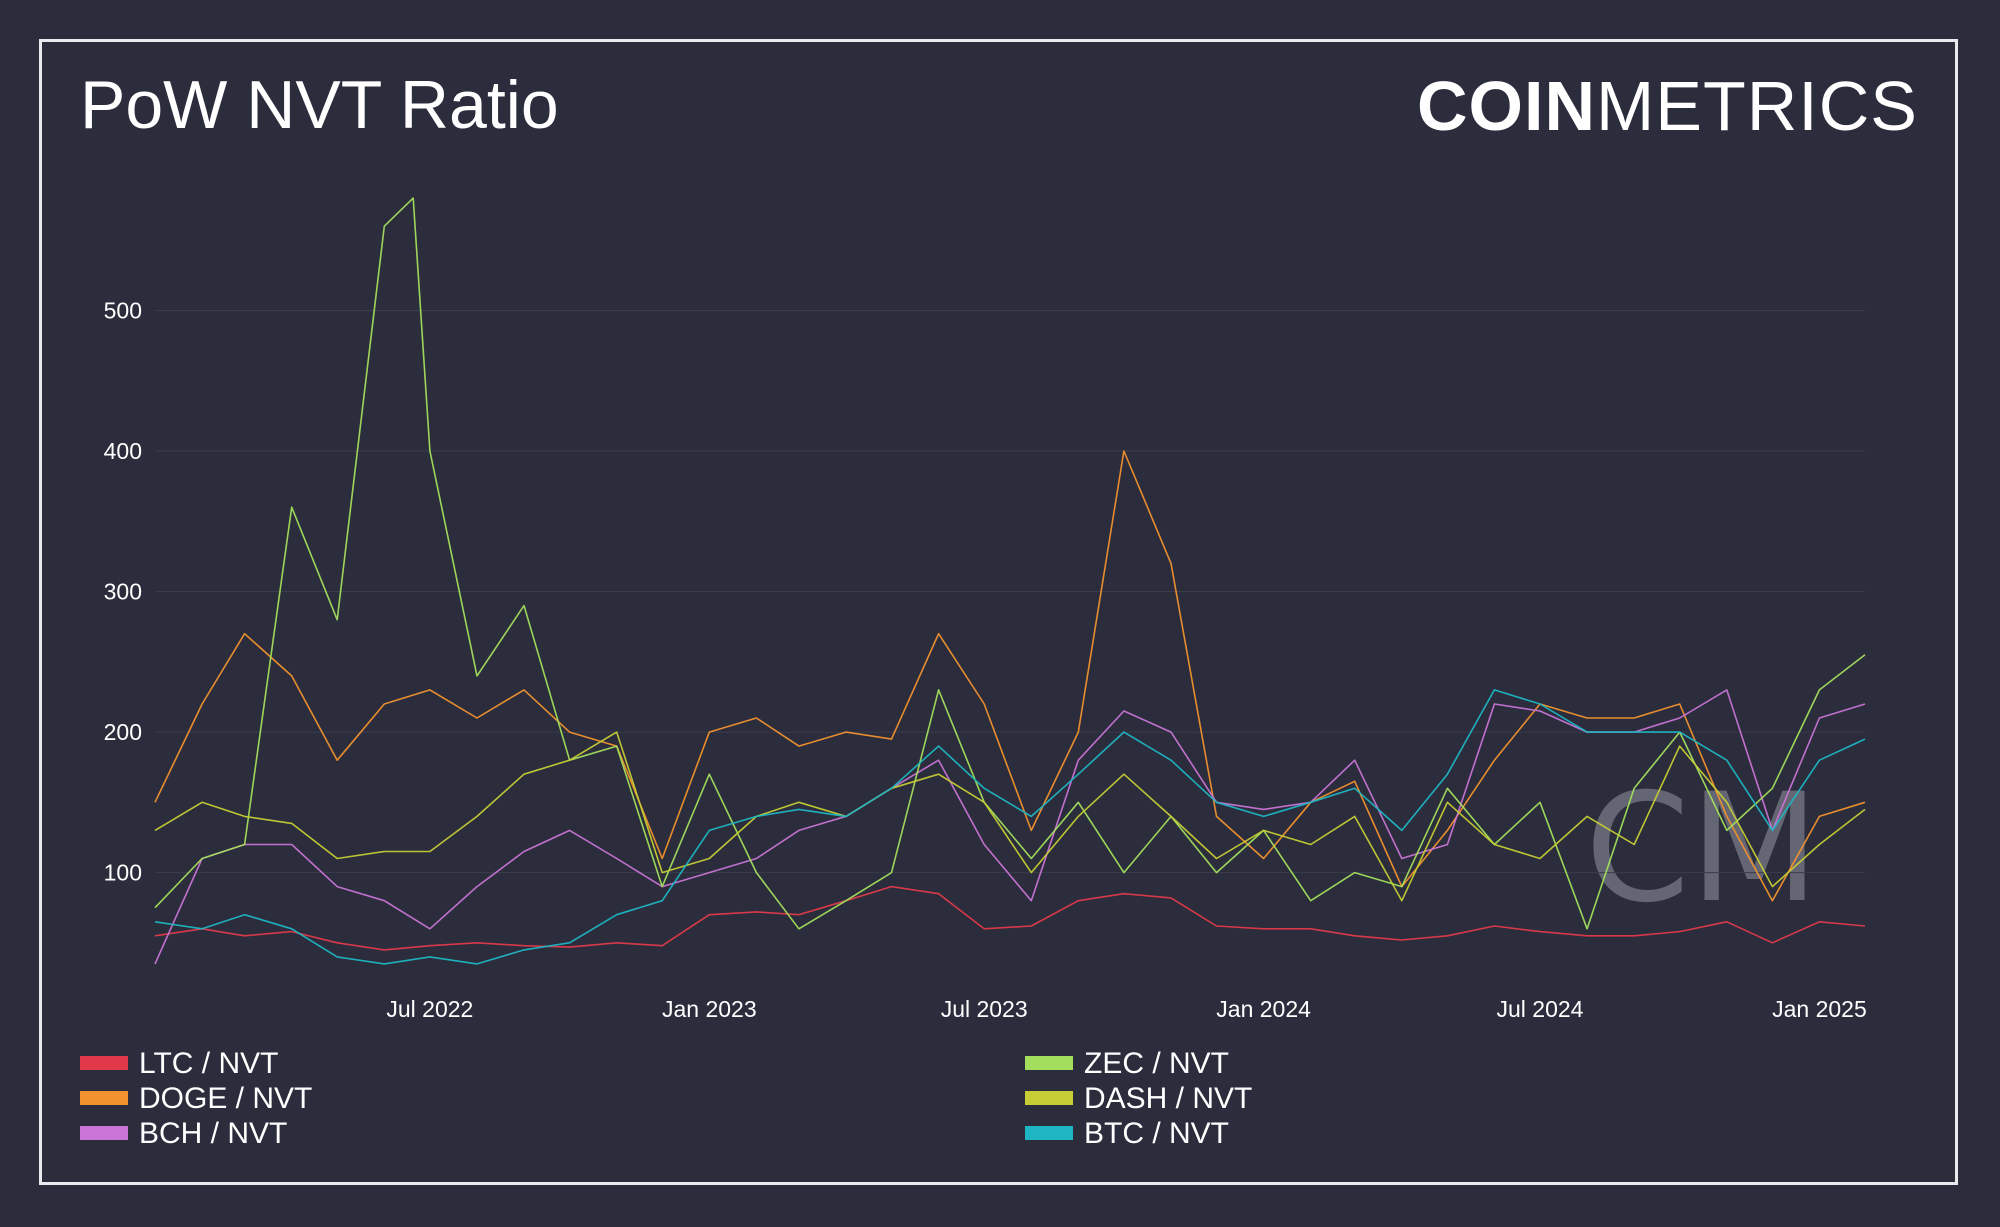 This screenshot has height=1227, width=2000. What do you see at coordinates (1049, 1133) in the screenshot?
I see `legend-swatch-btc` at bounding box center [1049, 1133].